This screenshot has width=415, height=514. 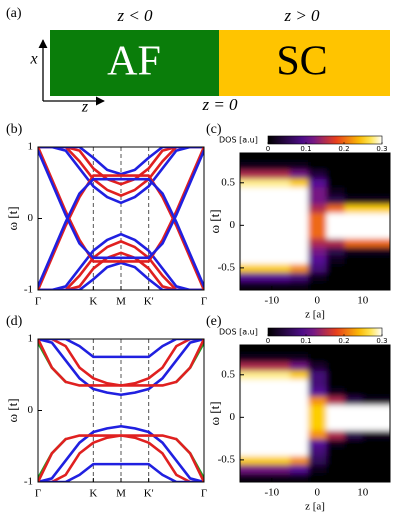 What do you see at coordinates (38, 302) in the screenshot?
I see `x-tick-label: Γ` at bounding box center [38, 302].